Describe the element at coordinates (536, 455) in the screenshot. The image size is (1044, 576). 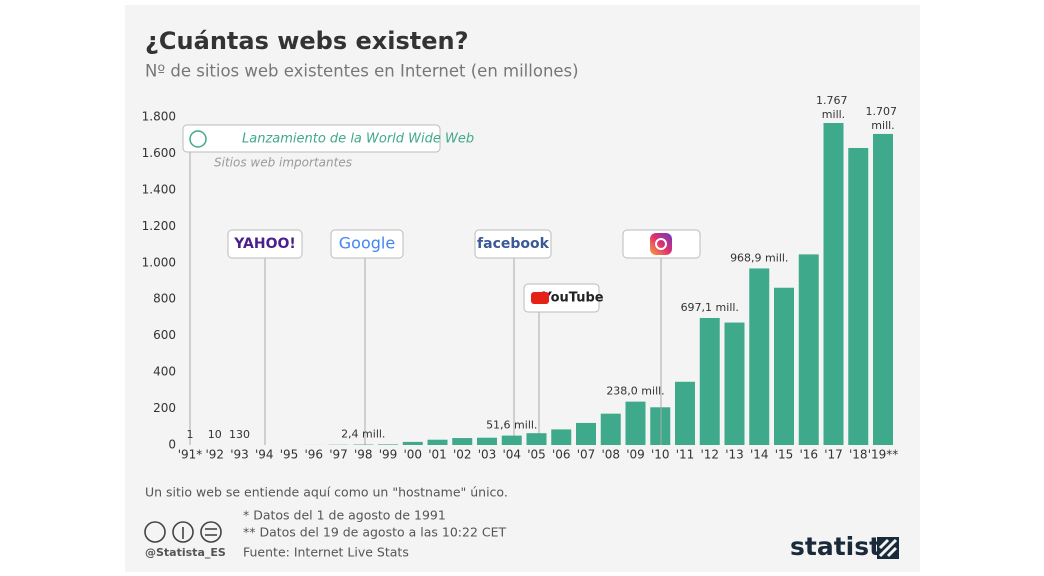
I see `x-tick-label: '05` at that location.